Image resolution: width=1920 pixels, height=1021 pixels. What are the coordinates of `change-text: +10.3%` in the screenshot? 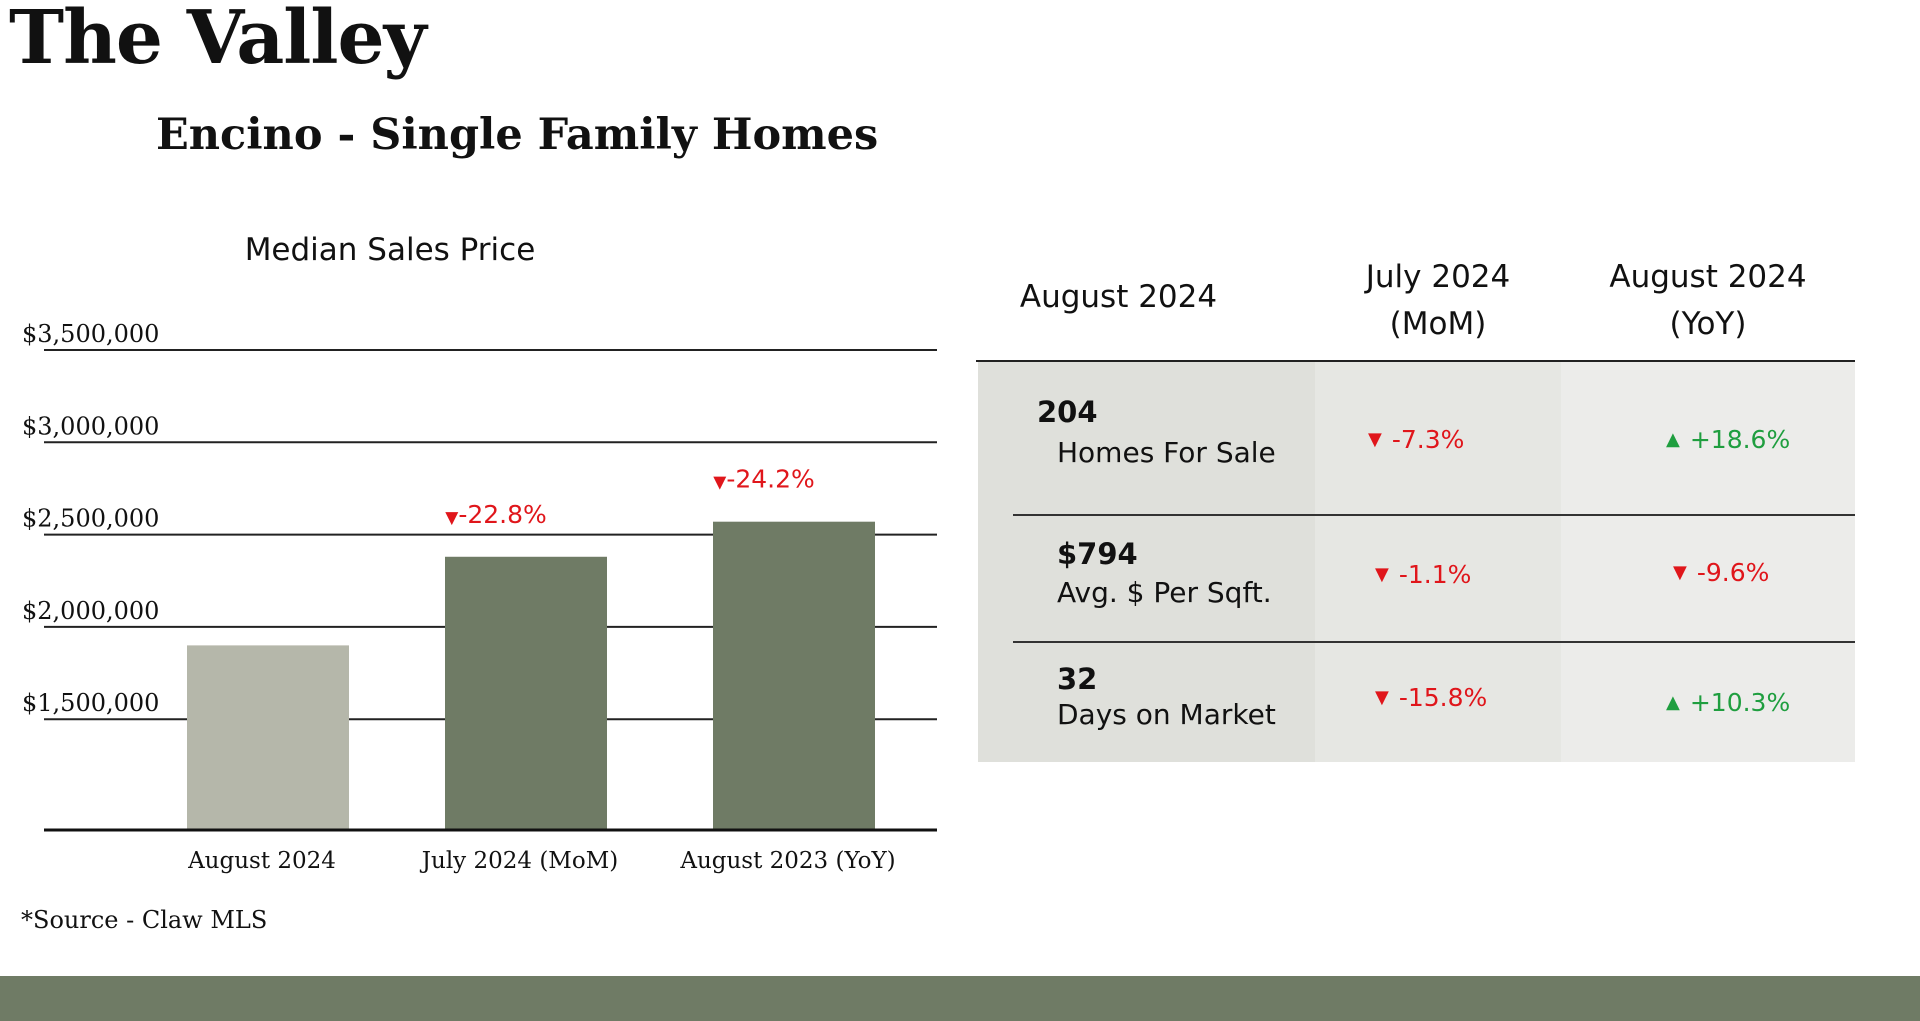 It's located at (1740, 702).